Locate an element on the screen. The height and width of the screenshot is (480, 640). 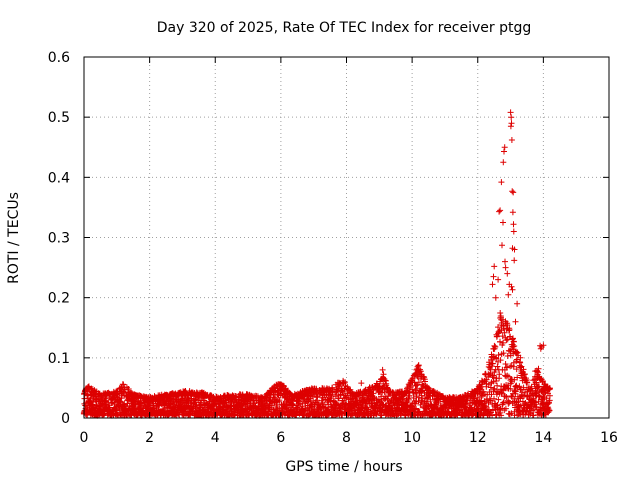
y-tick-label: 0.4 is located at coordinates (59, 178).